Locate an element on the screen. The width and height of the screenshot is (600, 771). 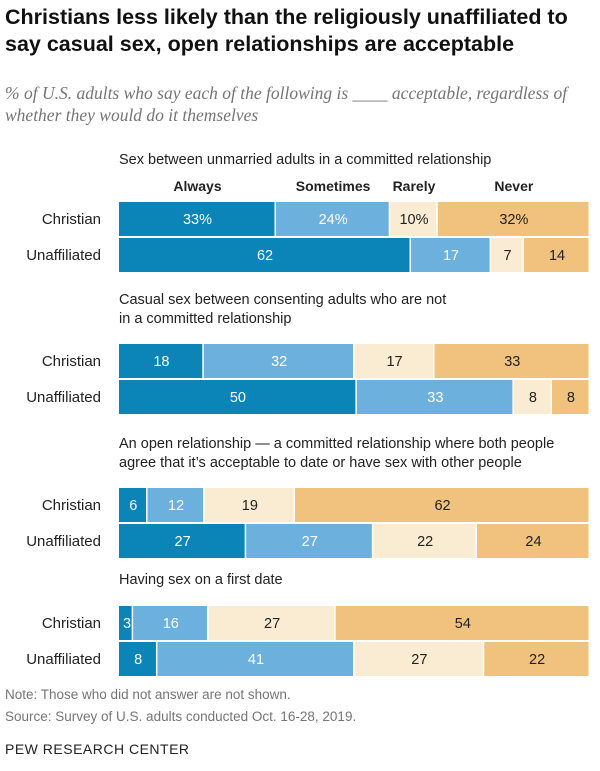
data-label: 3 is located at coordinates (127, 624).